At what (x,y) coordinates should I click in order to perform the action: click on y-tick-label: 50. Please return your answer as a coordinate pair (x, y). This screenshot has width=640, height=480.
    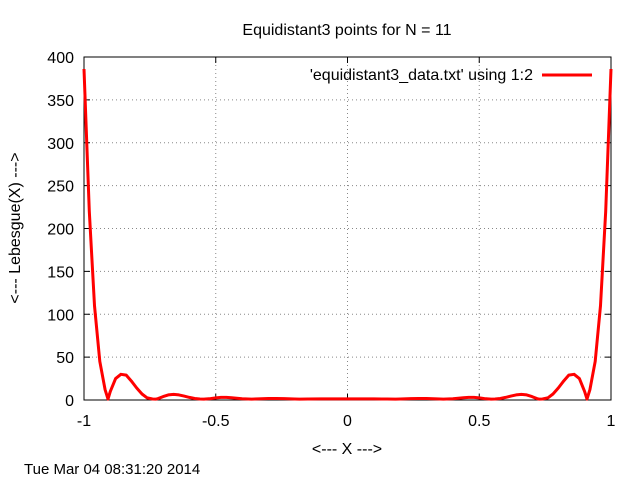
    Looking at the image, I should click on (65, 358).